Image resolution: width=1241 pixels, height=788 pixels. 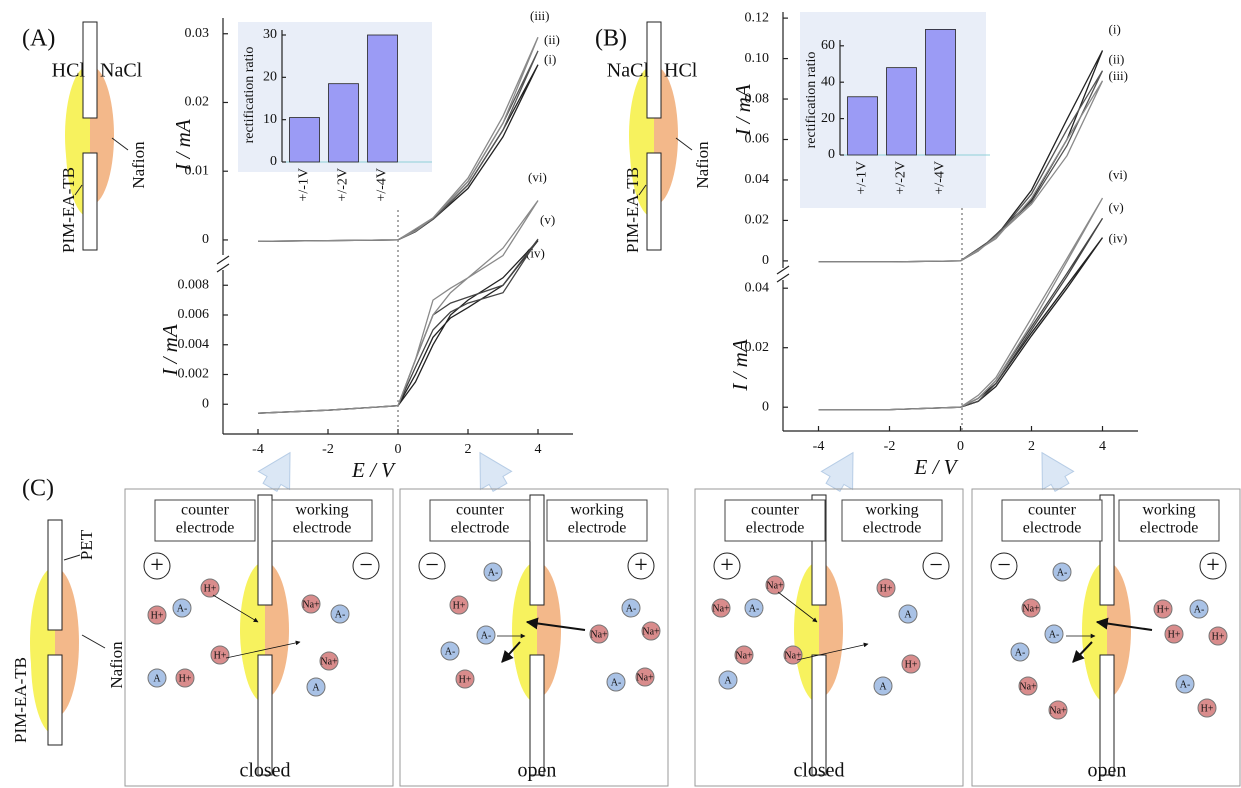 What do you see at coordinates (343, 185) in the screenshot?
I see `x-tick-label: +/-2V` at bounding box center [343, 185].